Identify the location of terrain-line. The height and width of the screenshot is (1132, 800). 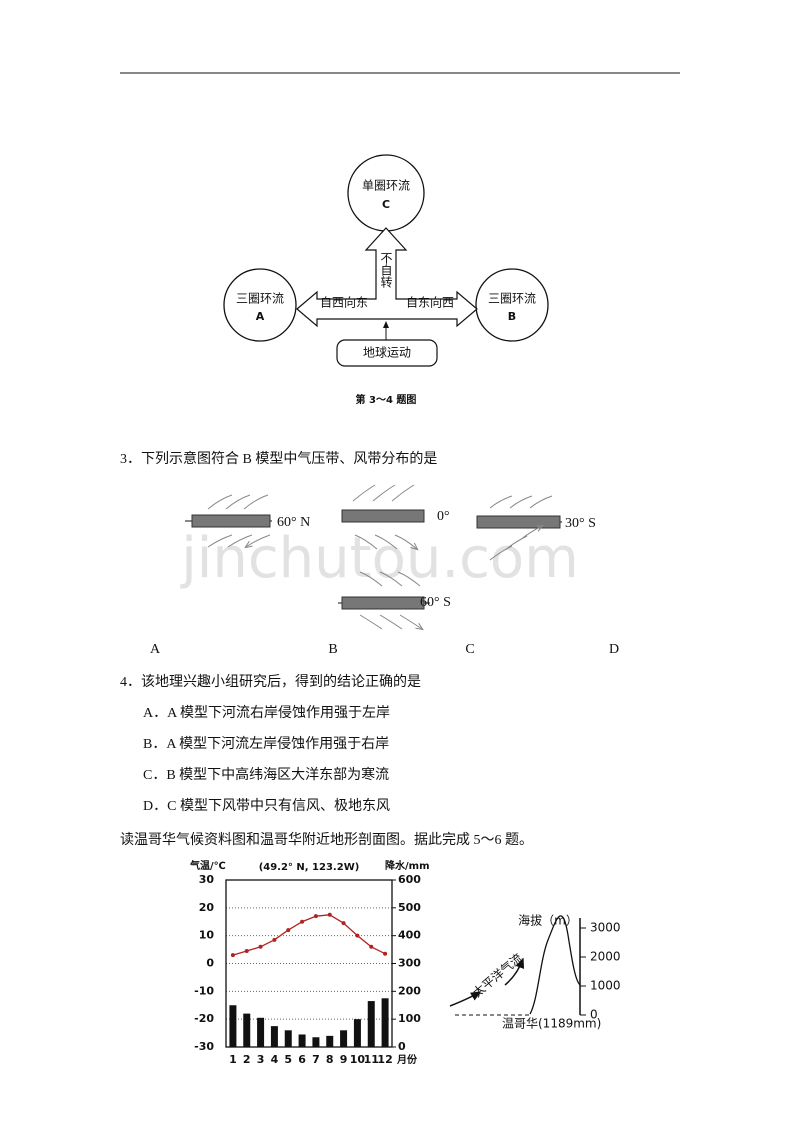
(555, 965).